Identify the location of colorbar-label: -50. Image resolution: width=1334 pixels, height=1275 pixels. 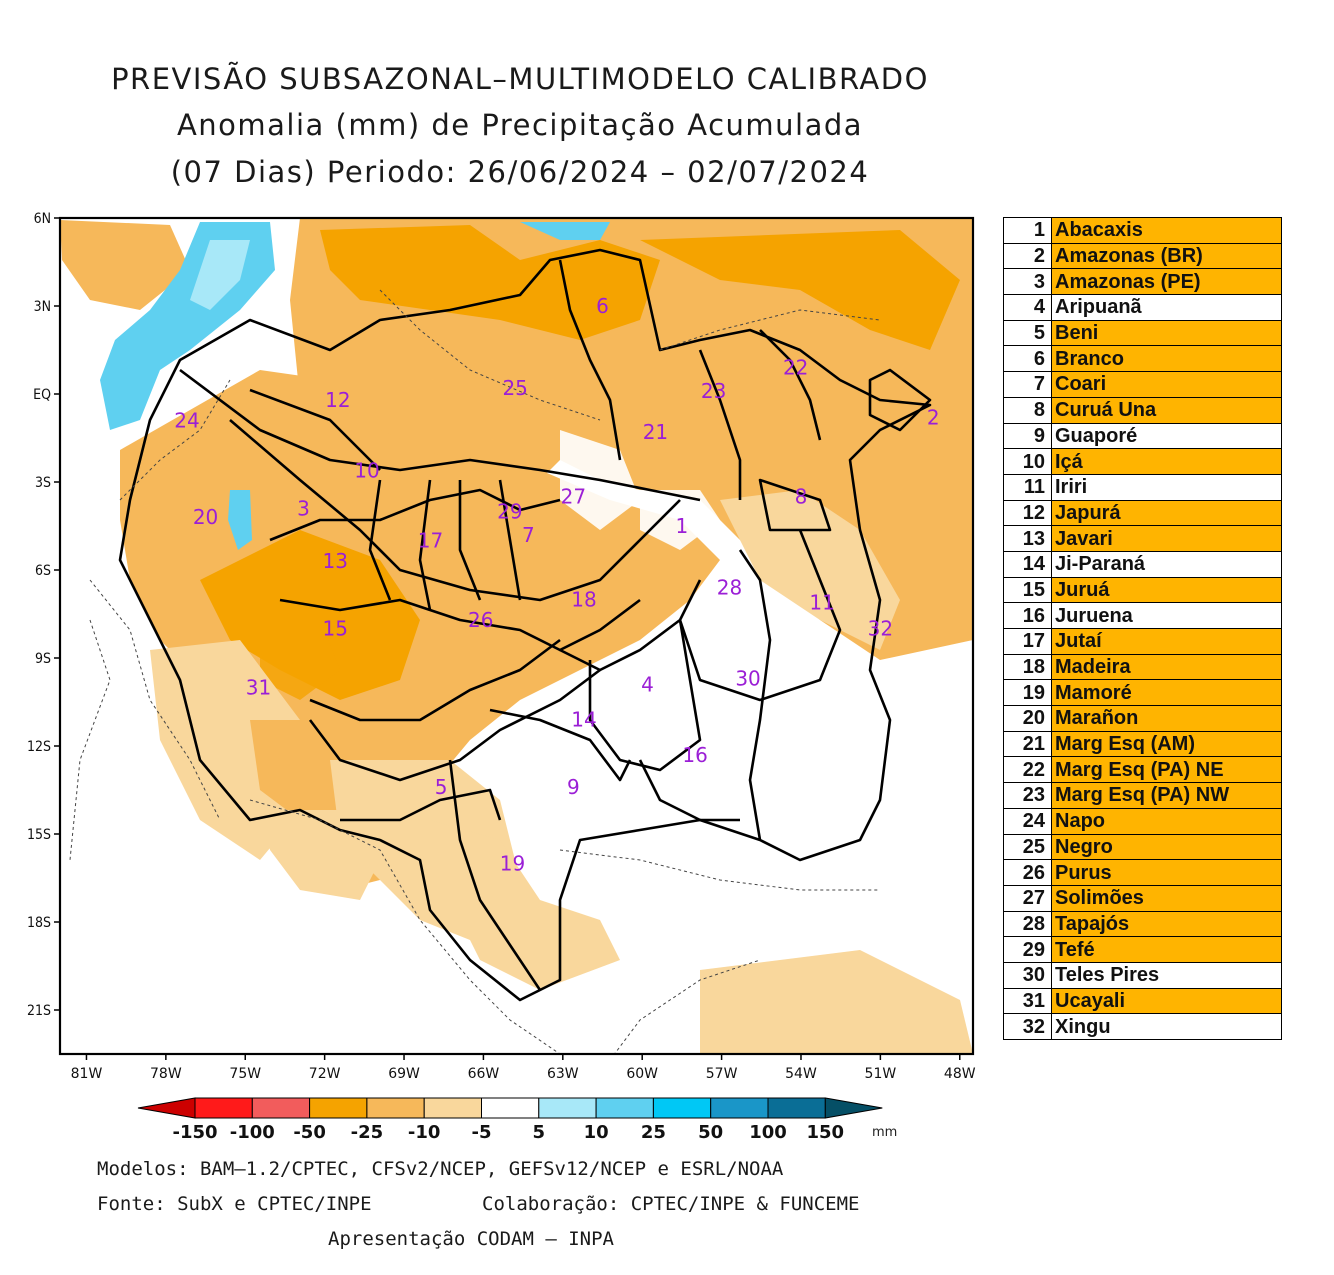
(309, 1132).